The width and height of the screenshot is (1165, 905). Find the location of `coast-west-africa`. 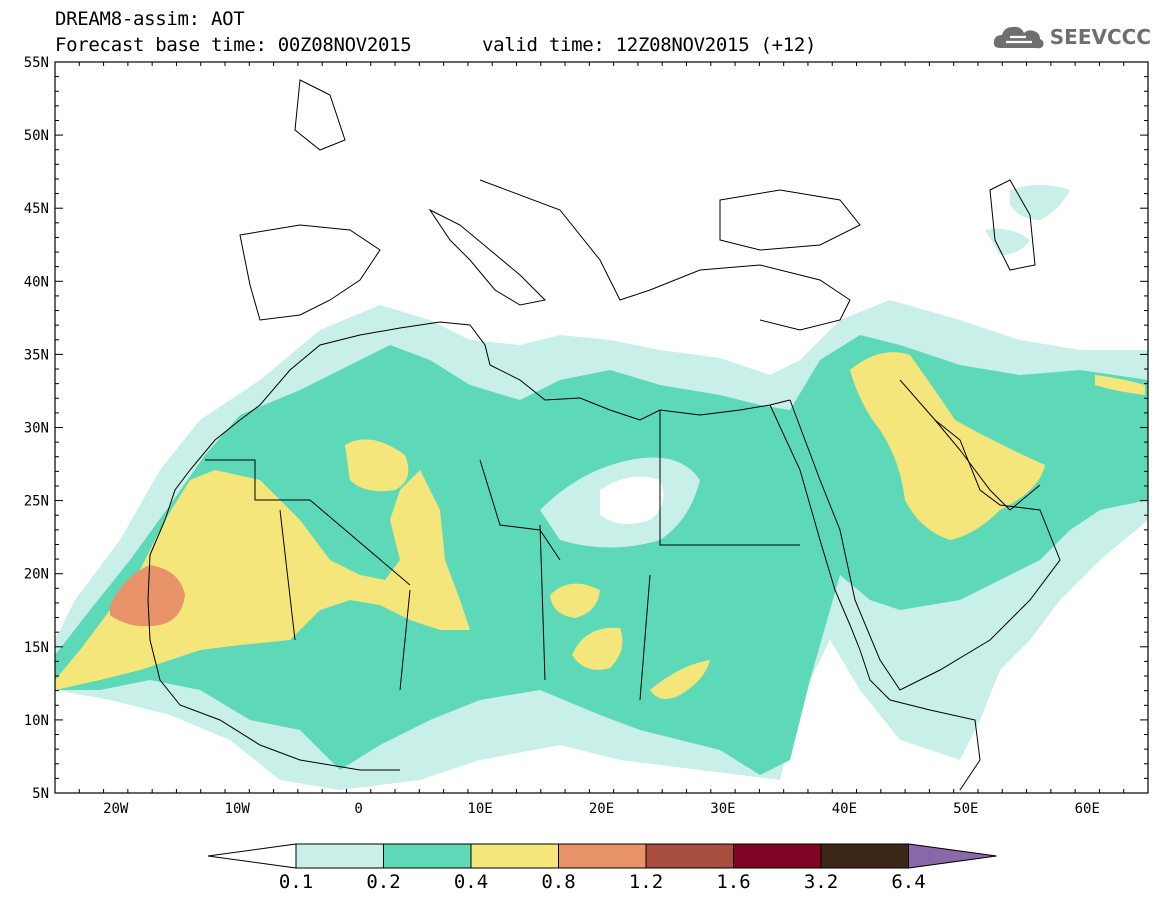

coast-west-africa is located at coordinates (273, 662).